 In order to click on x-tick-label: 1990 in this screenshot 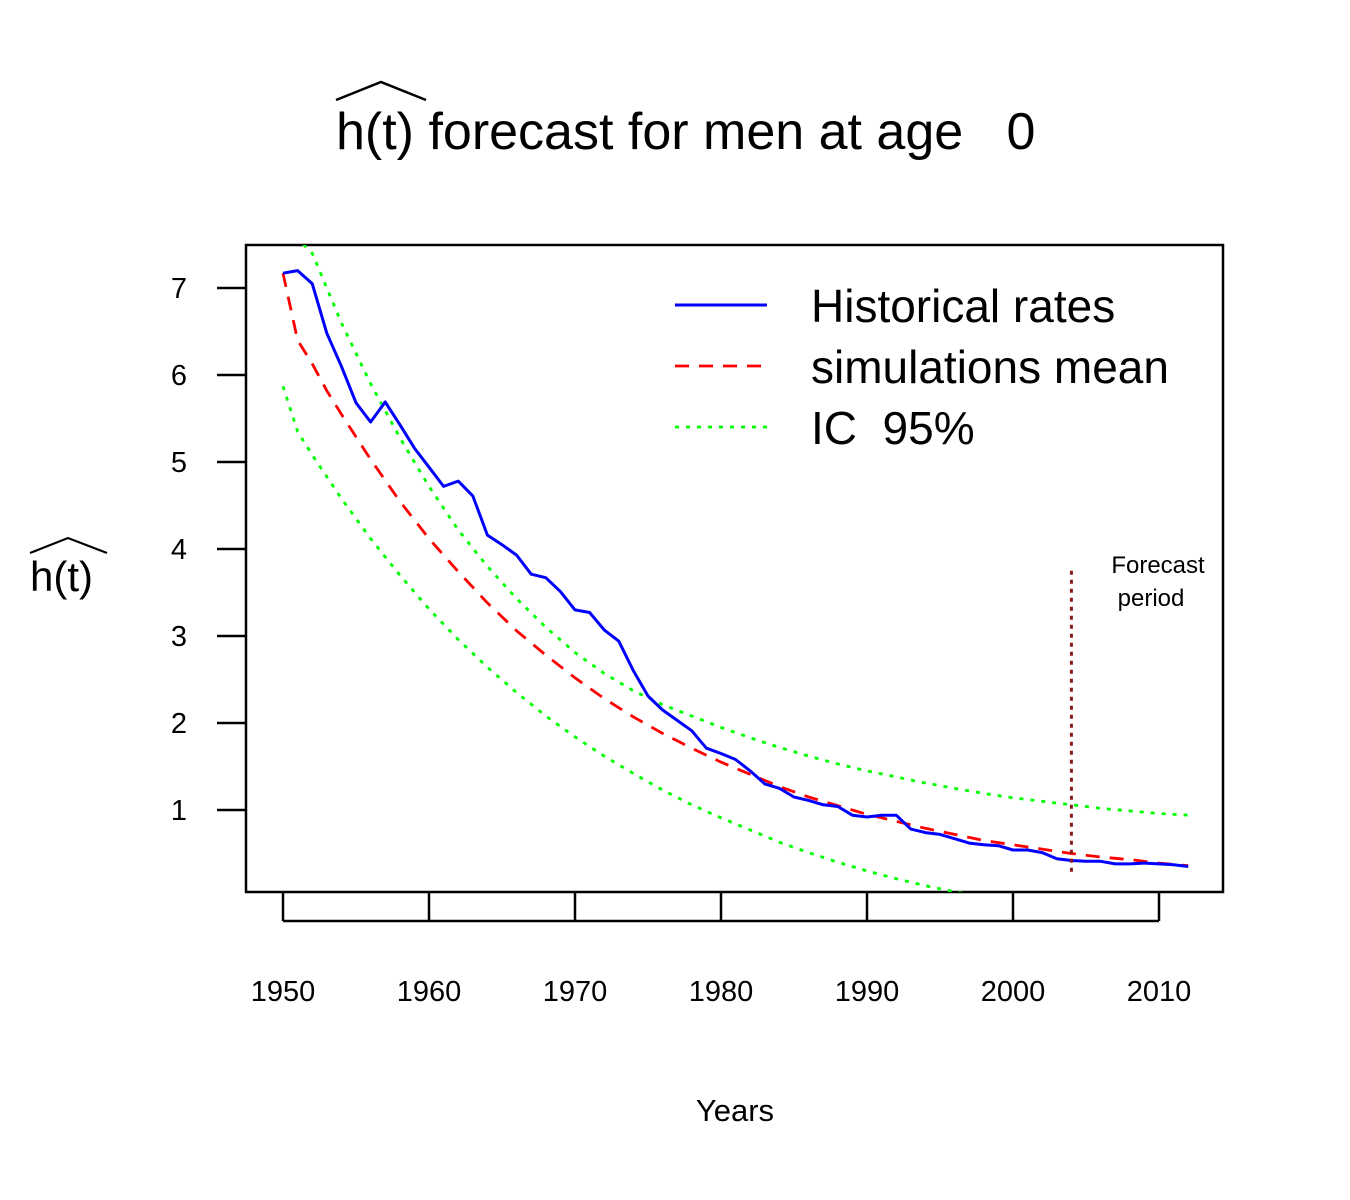, I will do `click(867, 992)`.